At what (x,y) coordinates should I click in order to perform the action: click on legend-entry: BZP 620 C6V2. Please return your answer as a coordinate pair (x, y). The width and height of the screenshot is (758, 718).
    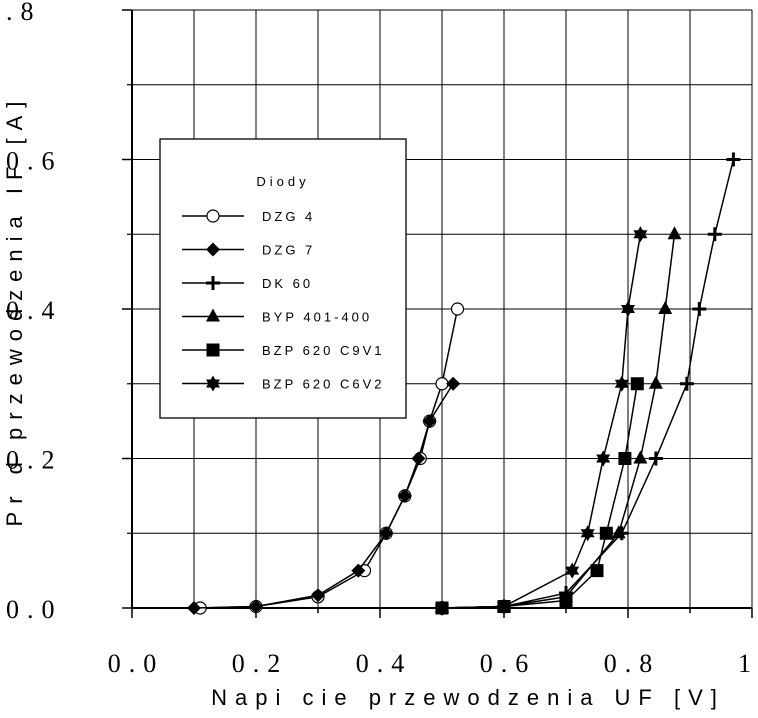
    Looking at the image, I should click on (283, 383).